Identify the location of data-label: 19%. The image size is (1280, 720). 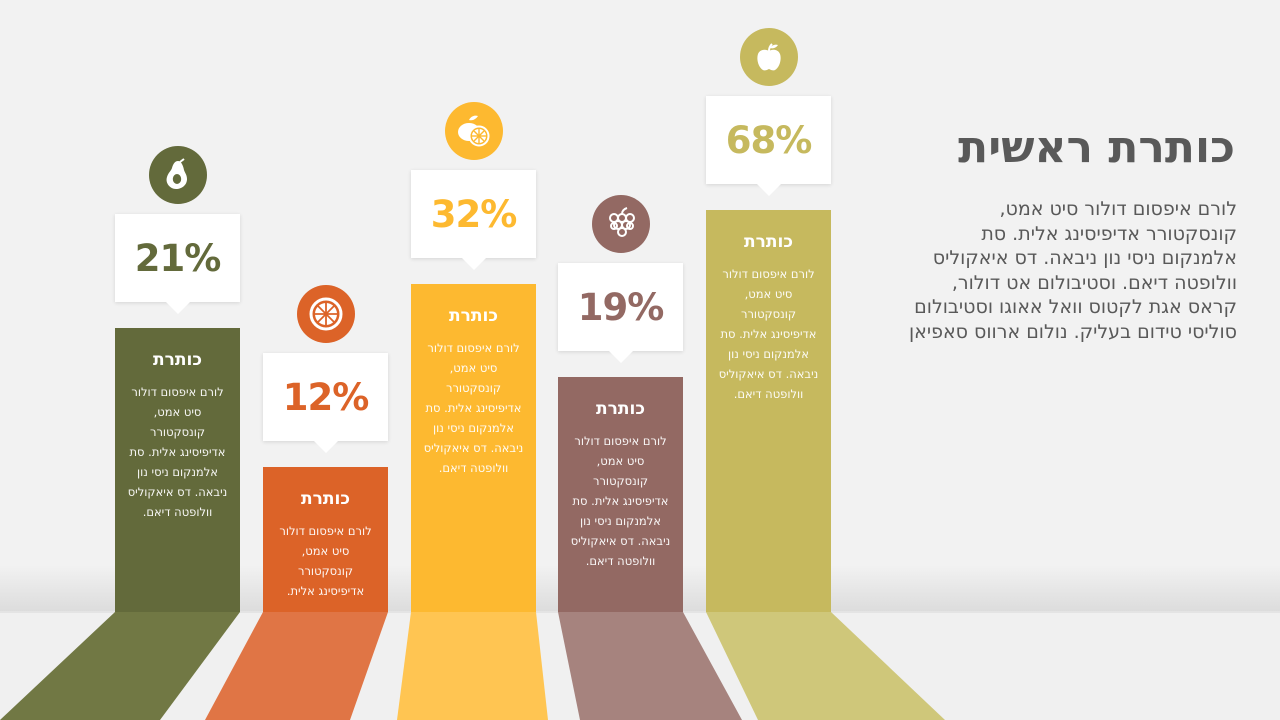
(621, 307).